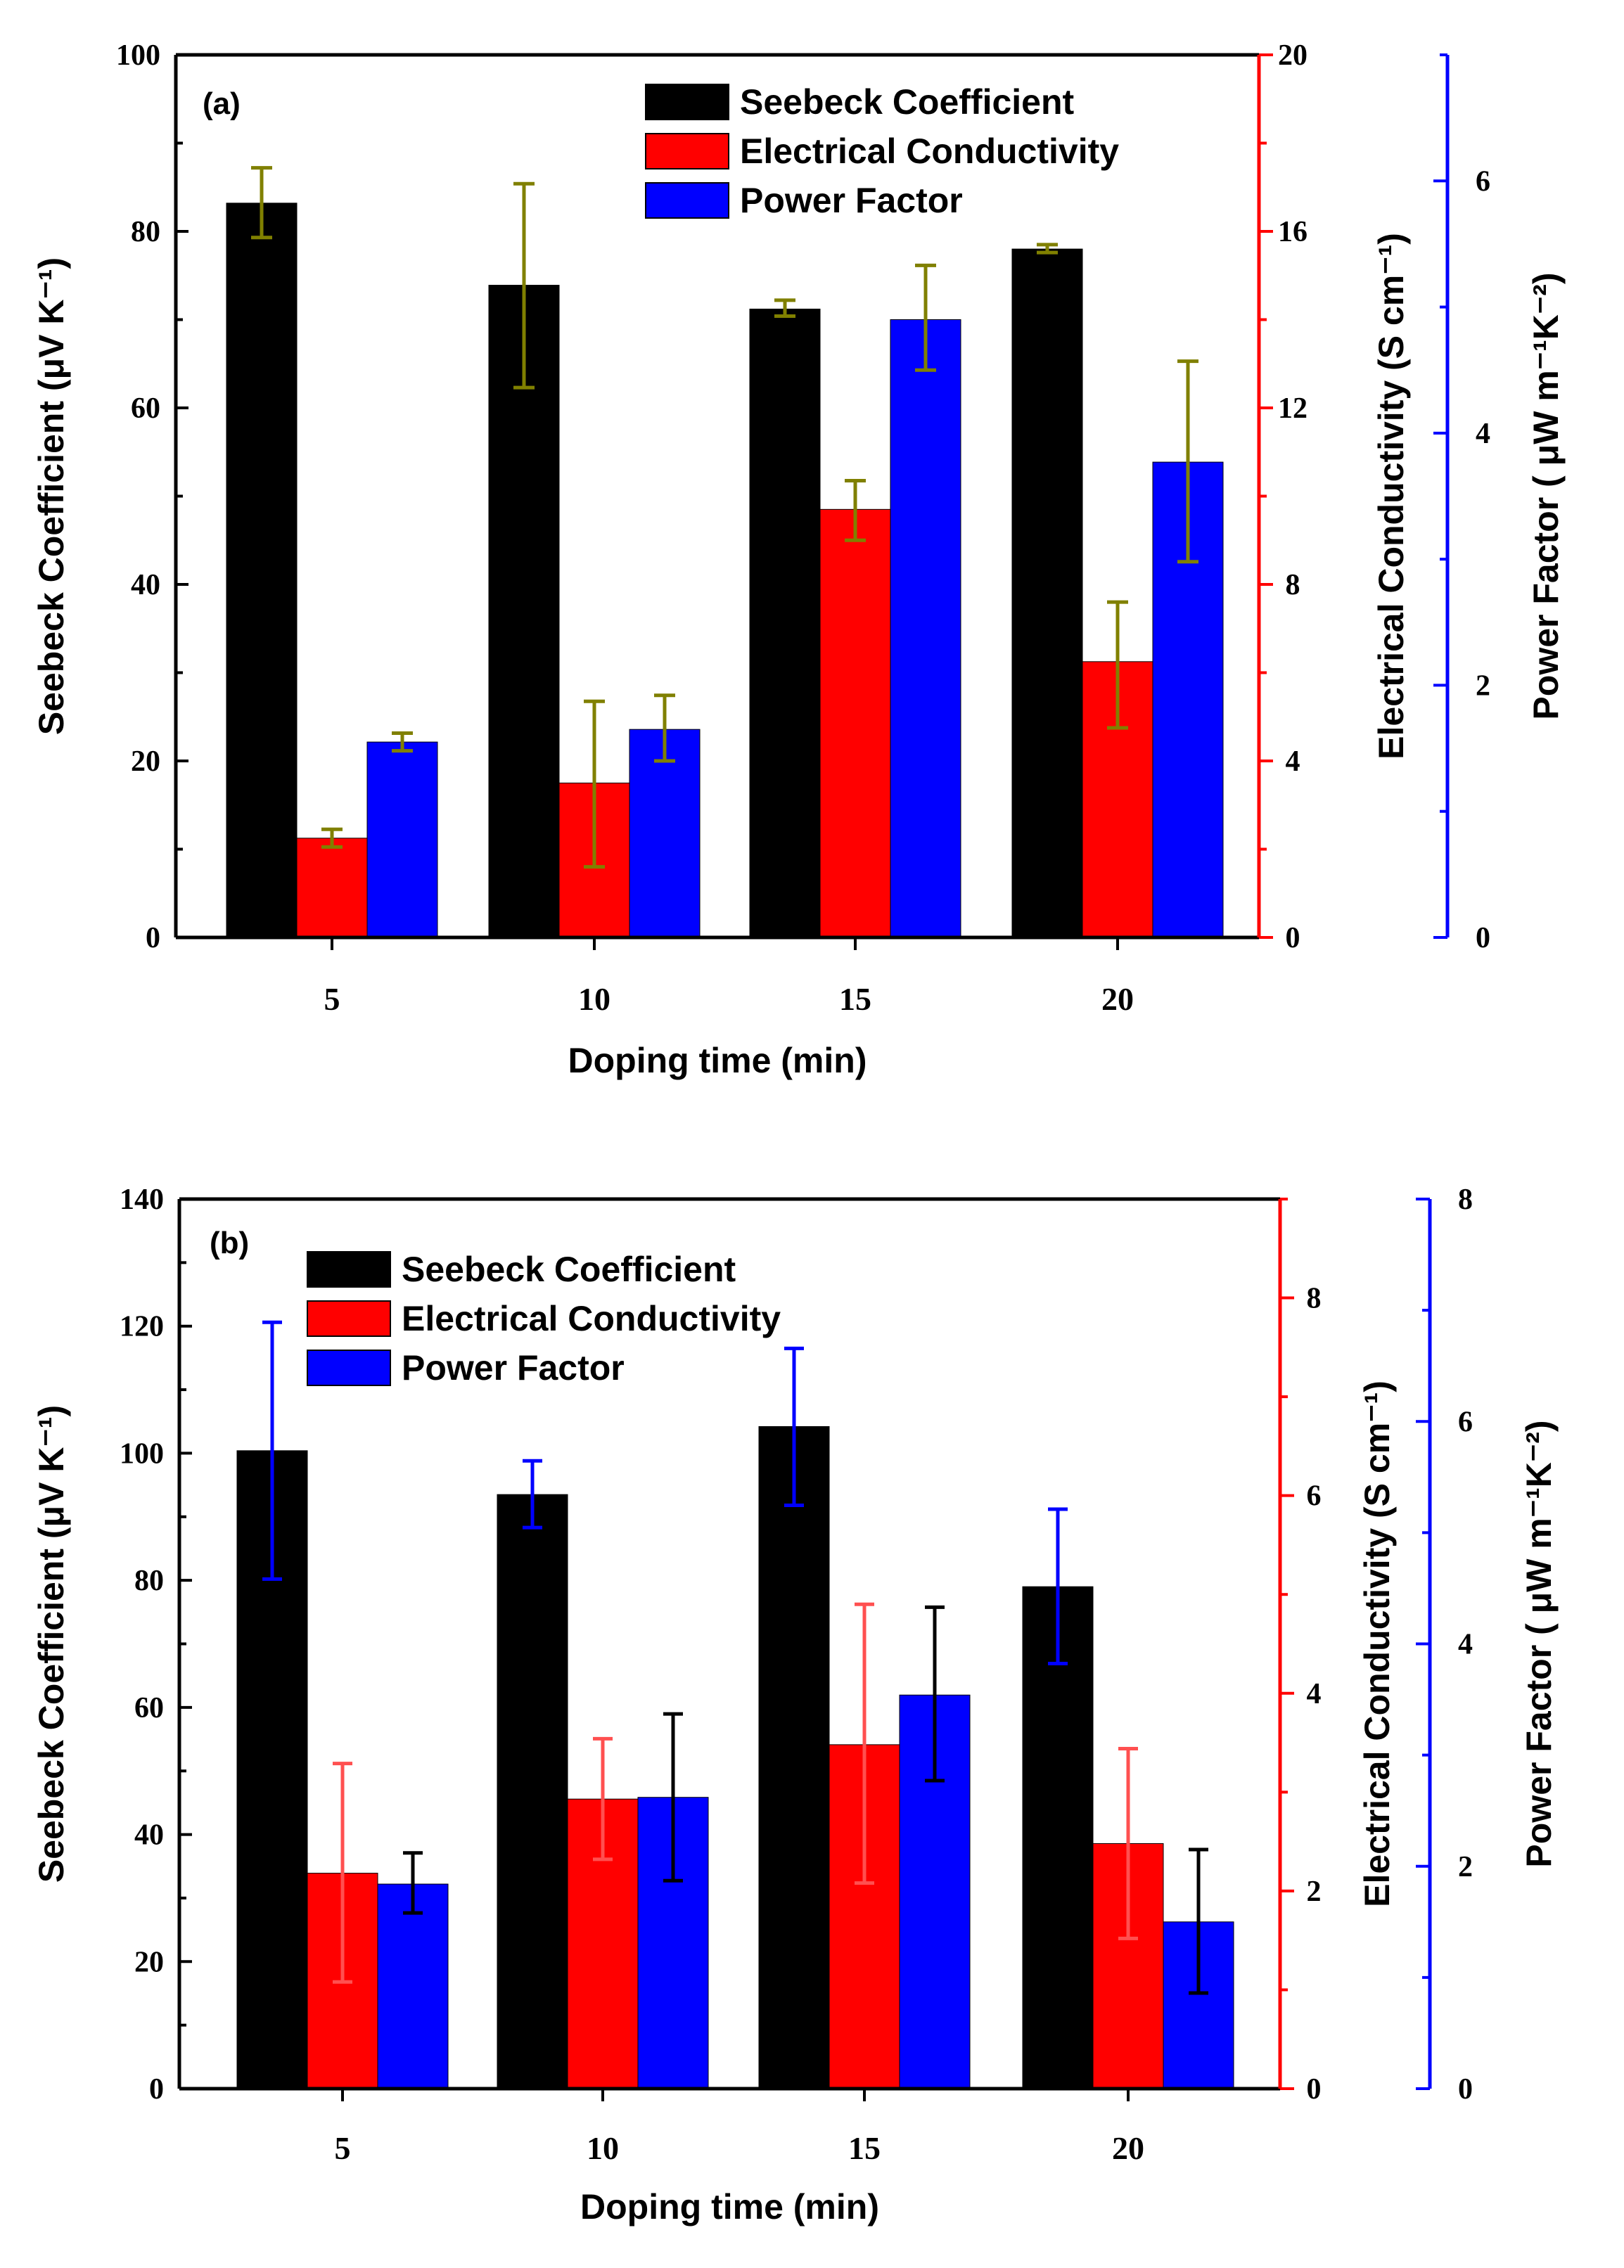  What do you see at coordinates (1292, 408) in the screenshot?
I see `conductivity-tick-label: 12` at bounding box center [1292, 408].